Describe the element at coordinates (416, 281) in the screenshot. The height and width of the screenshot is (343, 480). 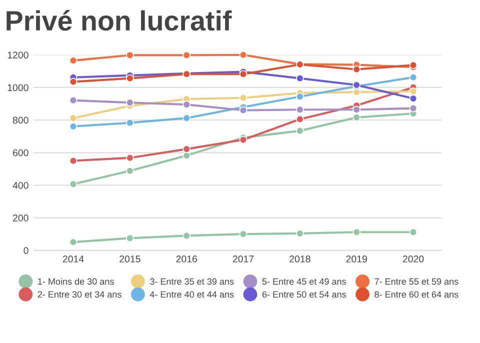
I see `legend-label: 7- Entre 55 et 59 ans` at that location.